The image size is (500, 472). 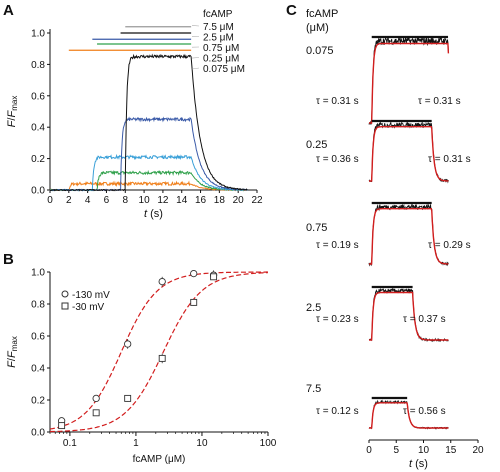 I want to click on x-tick-label: 6, so click(x=107, y=200).